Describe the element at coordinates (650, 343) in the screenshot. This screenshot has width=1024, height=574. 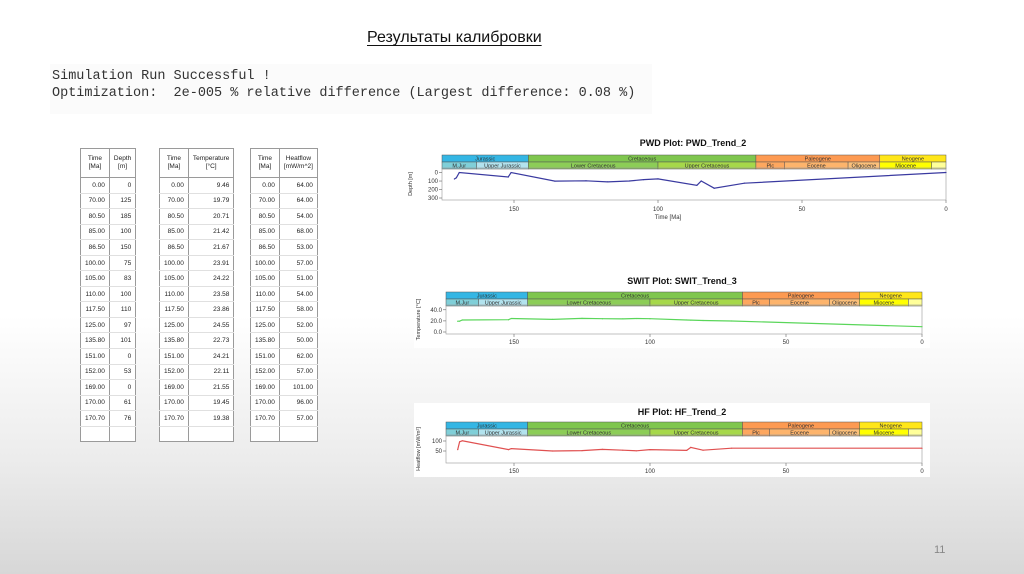
I see `x-tick-label: 100` at that location.